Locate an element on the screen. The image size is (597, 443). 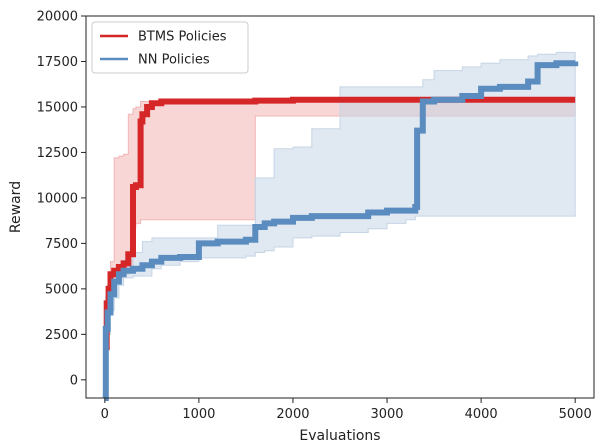
x-axis-label: Evaluations is located at coordinates (339, 435).